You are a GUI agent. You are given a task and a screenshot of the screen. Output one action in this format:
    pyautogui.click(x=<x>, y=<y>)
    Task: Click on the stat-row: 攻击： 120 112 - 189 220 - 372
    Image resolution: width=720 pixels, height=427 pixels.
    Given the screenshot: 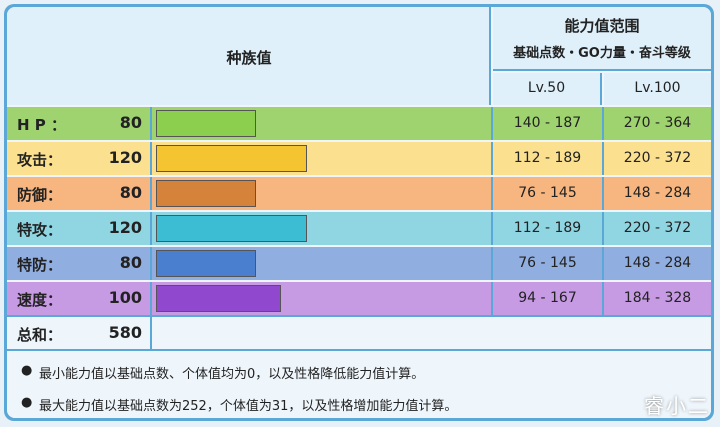 What is the action you would take?
    pyautogui.click(x=359, y=158)
    